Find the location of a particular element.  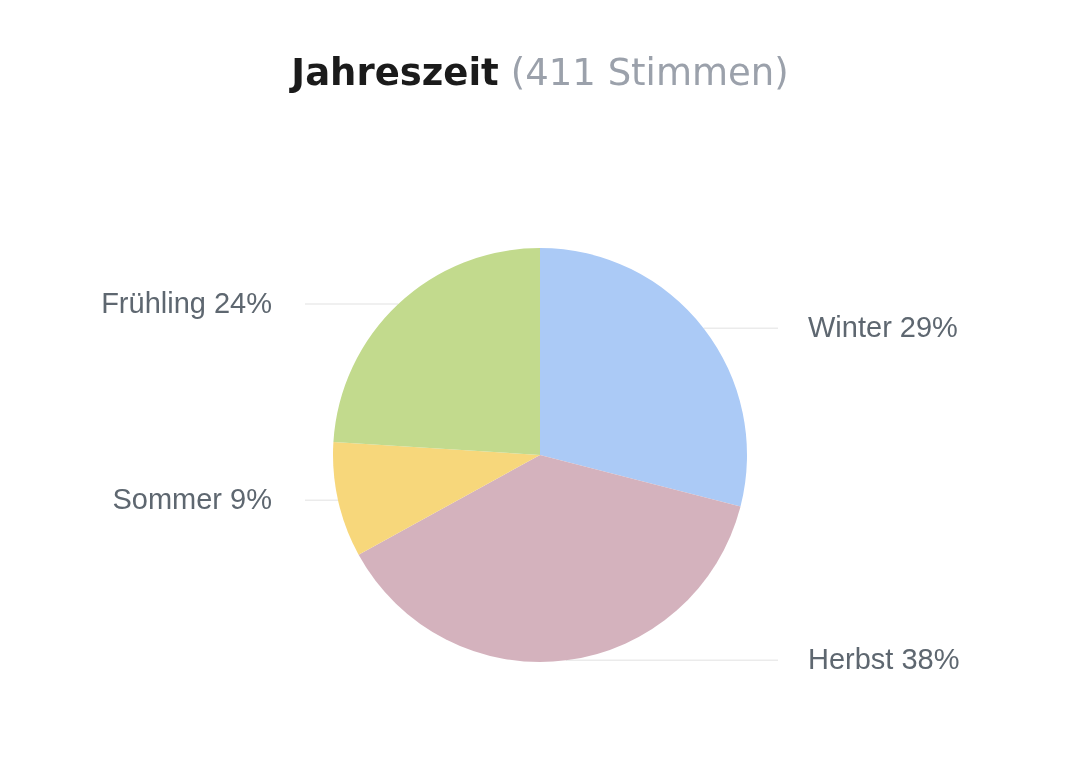

chart-subtitle: (411 Stimmen) is located at coordinates (649, 72).